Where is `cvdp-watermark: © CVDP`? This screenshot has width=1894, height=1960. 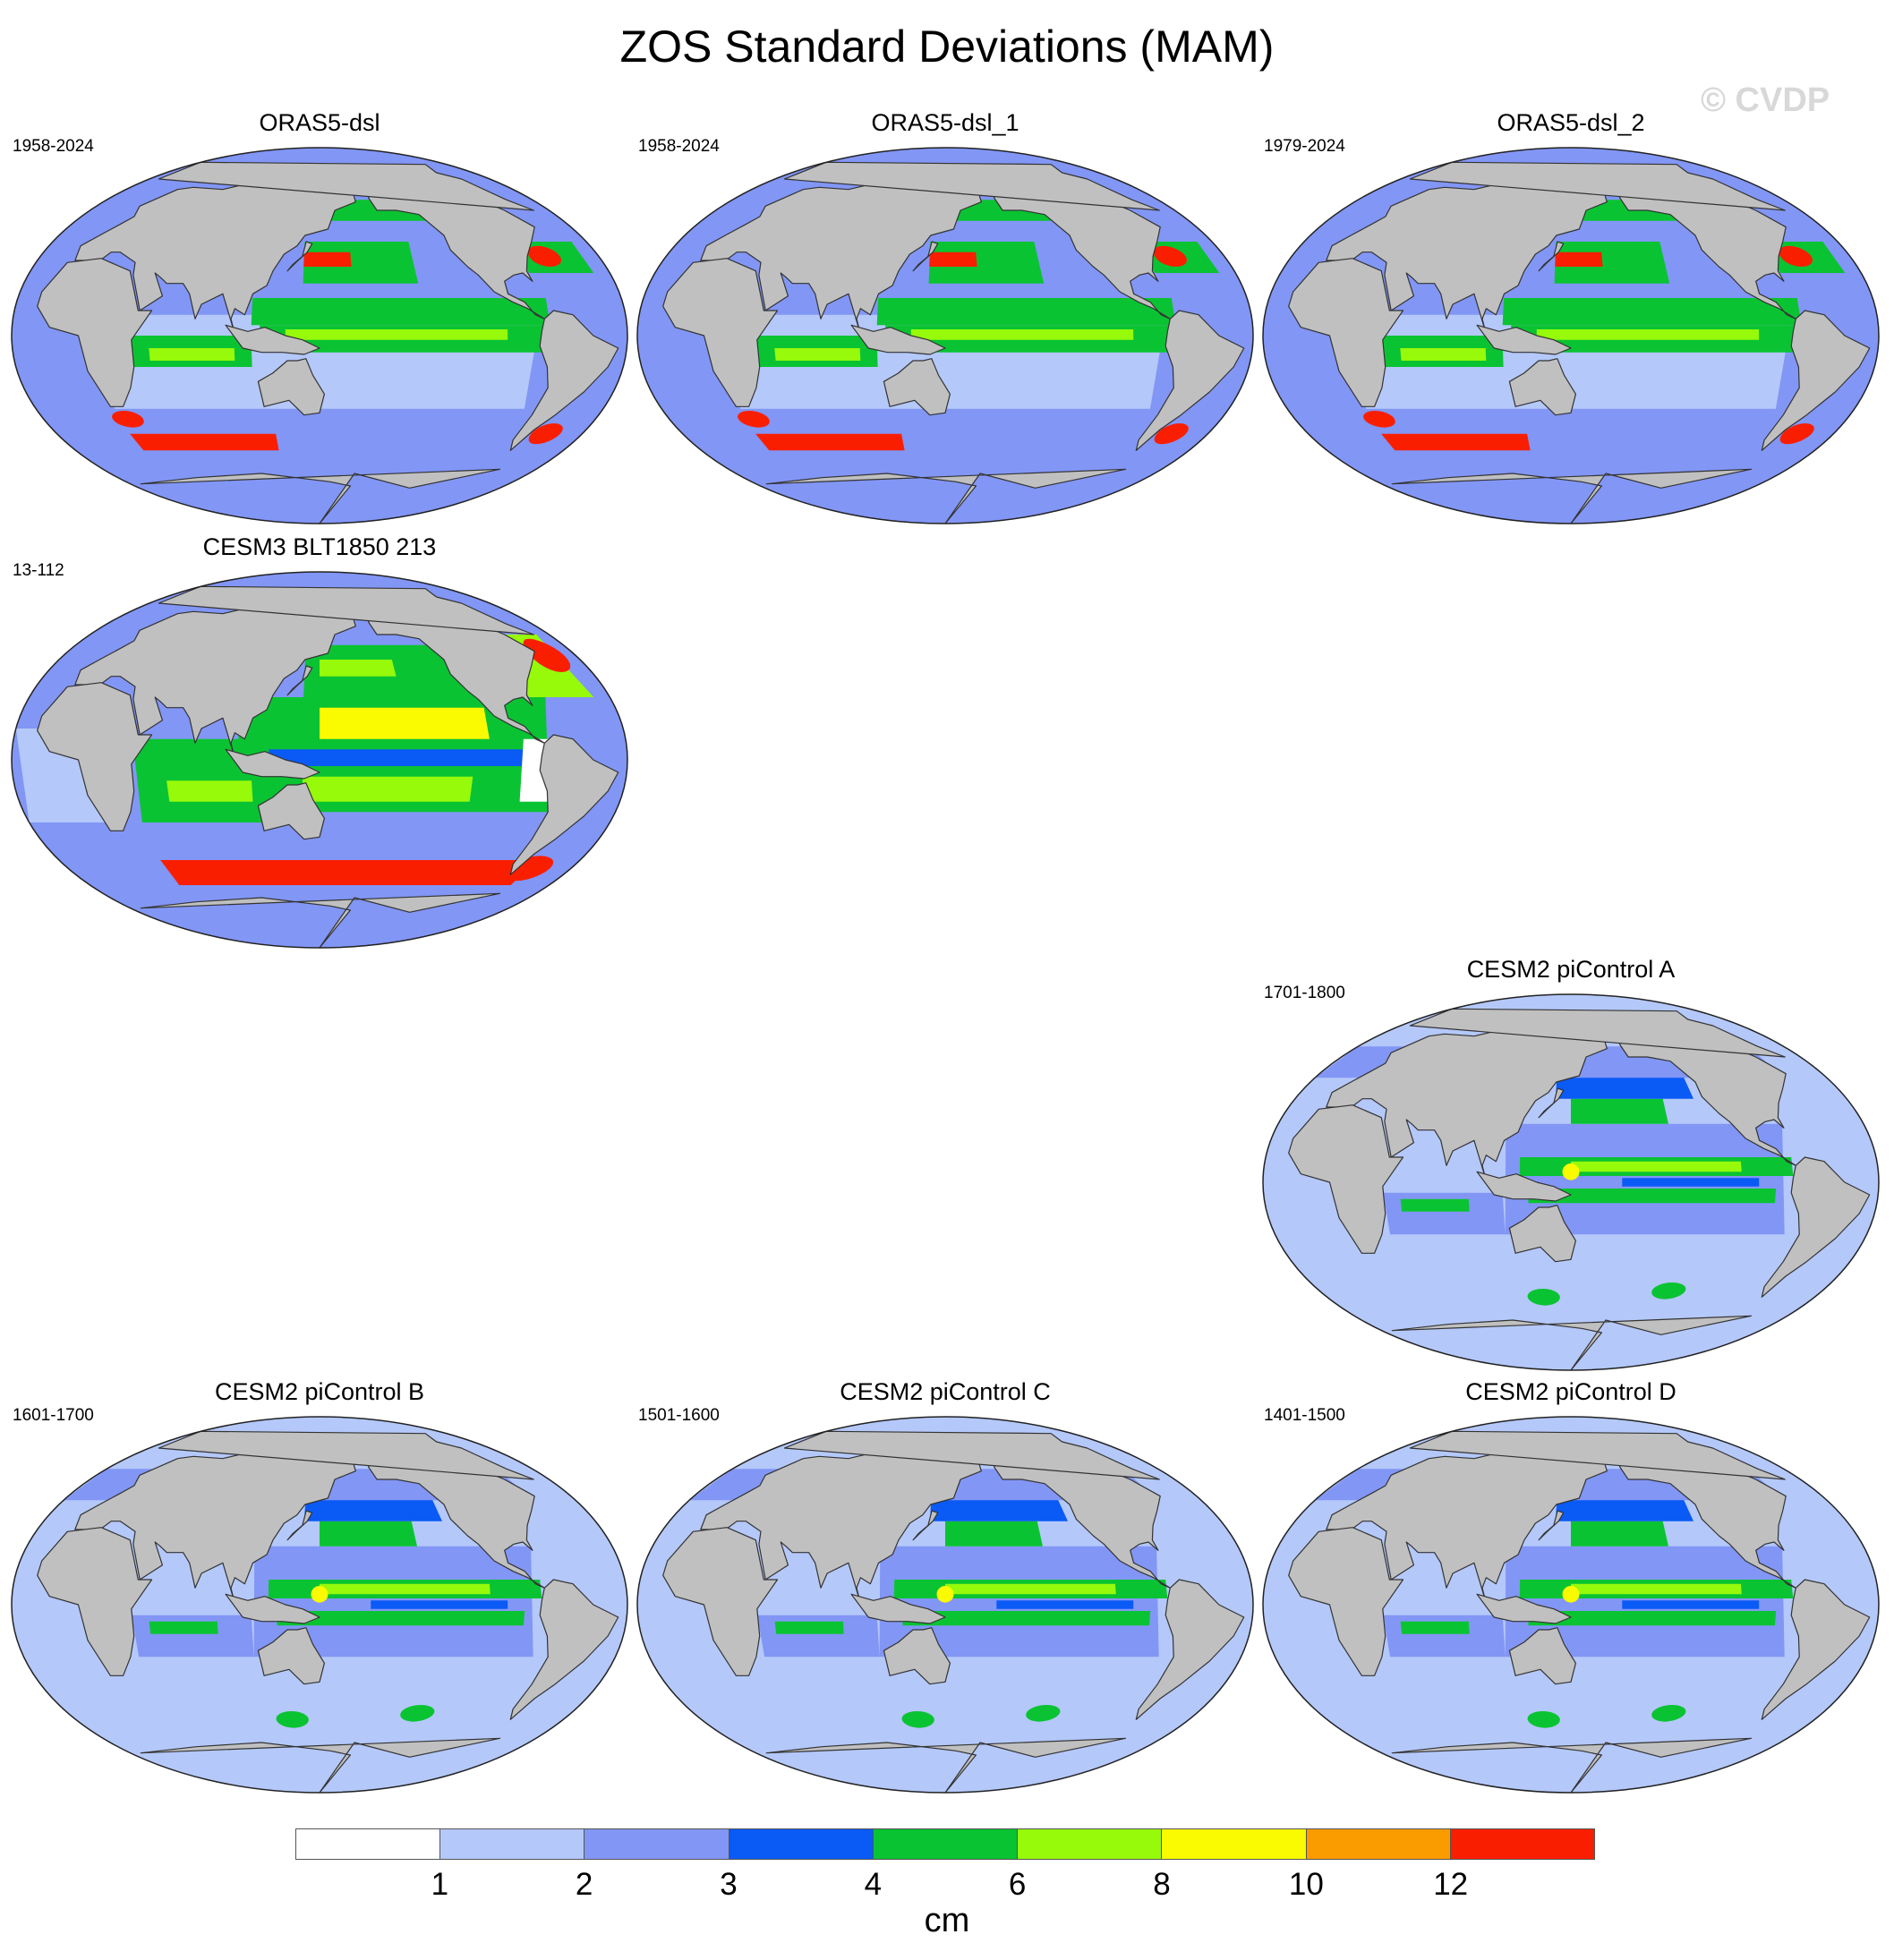 cvdp-watermark: © CVDP is located at coordinates (1766, 100).